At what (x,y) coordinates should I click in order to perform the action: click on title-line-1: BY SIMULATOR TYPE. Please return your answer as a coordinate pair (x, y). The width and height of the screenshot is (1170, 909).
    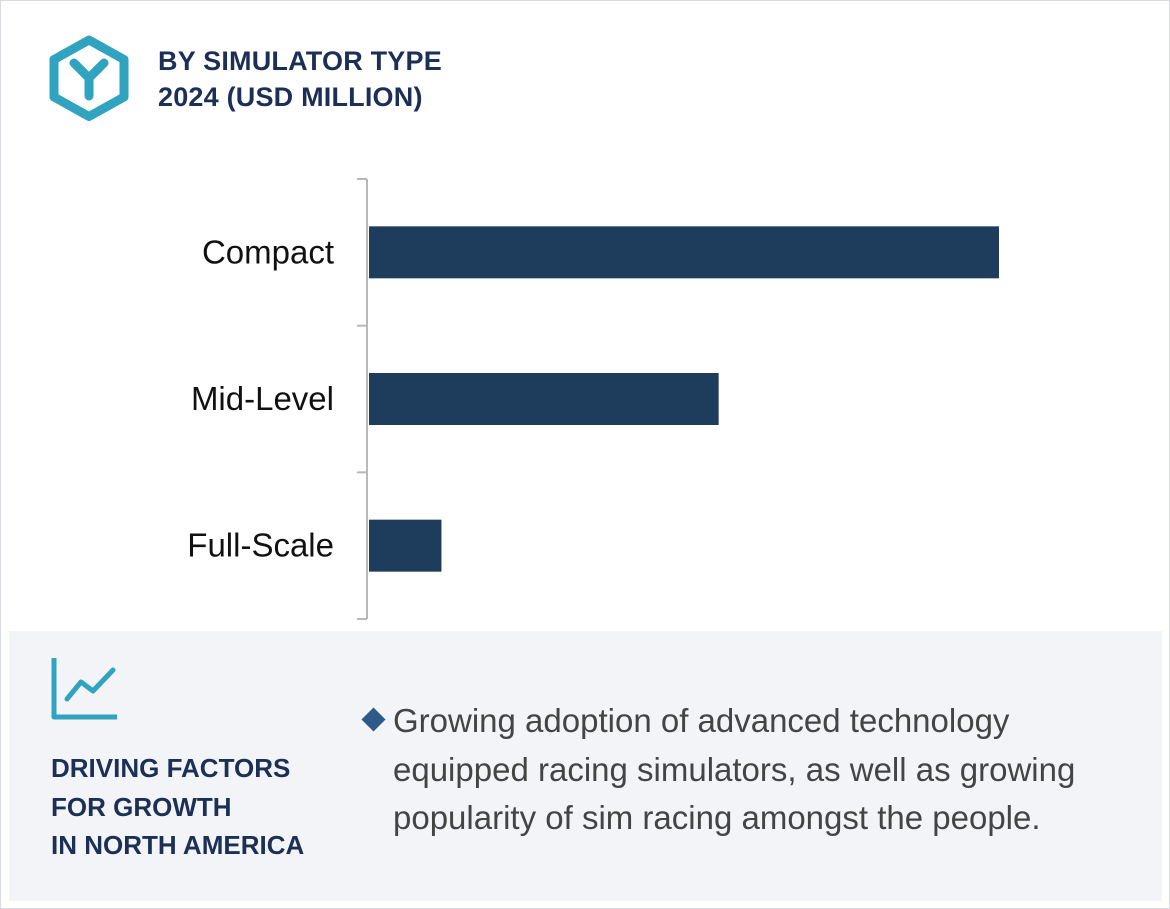
    Looking at the image, I should click on (300, 61).